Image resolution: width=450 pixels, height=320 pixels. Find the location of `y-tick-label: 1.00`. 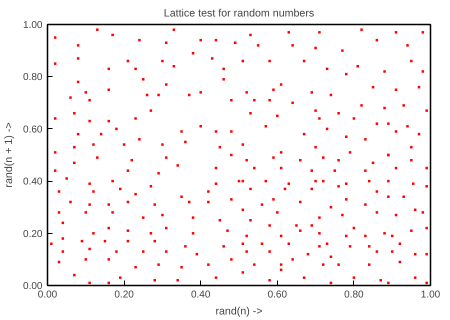

y-tick-label: 1.00 is located at coordinates (33, 25).